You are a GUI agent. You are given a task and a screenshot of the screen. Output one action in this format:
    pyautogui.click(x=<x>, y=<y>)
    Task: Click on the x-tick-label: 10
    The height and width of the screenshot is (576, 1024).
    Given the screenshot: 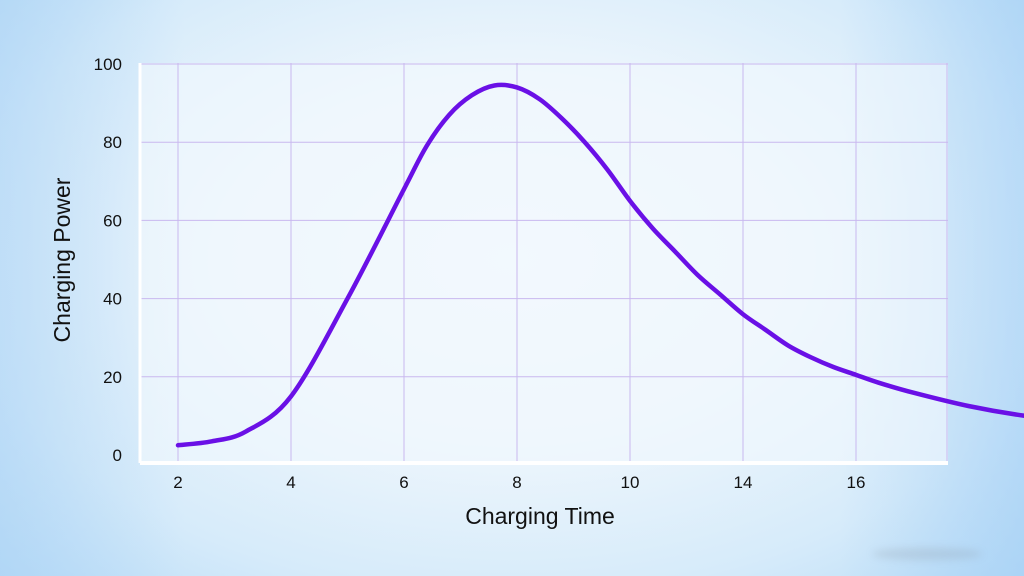 What is the action you would take?
    pyautogui.click(x=630, y=482)
    